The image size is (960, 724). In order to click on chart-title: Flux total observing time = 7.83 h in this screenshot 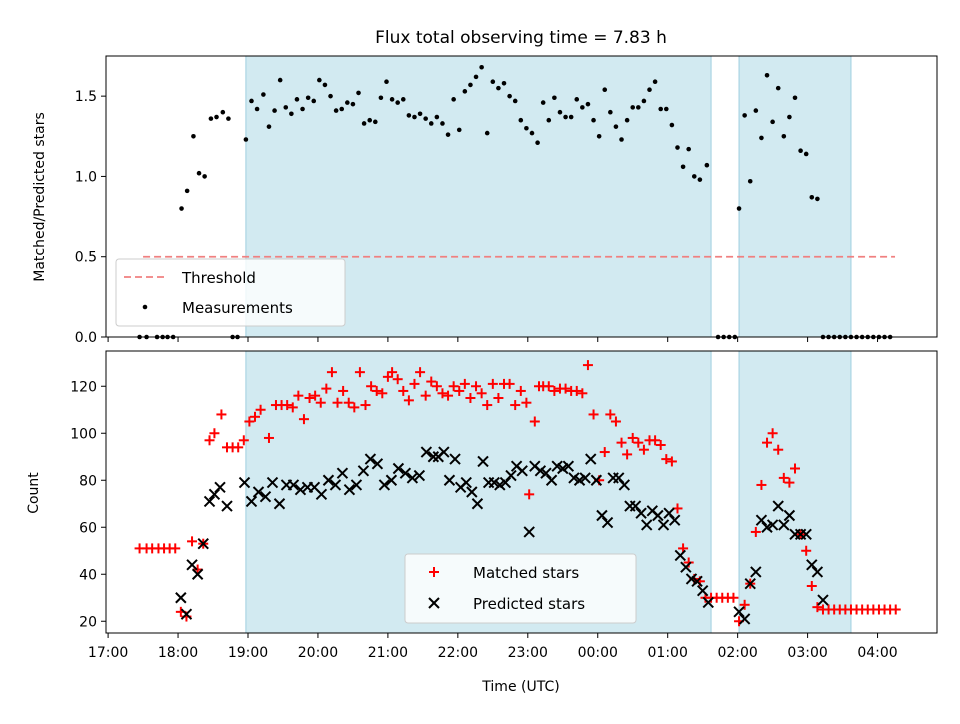, I will do `click(521, 38)`.